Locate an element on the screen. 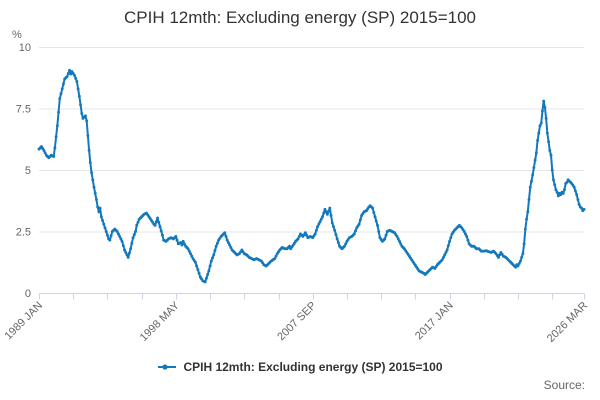  y-axis-unit-label: % is located at coordinates (17, 35).